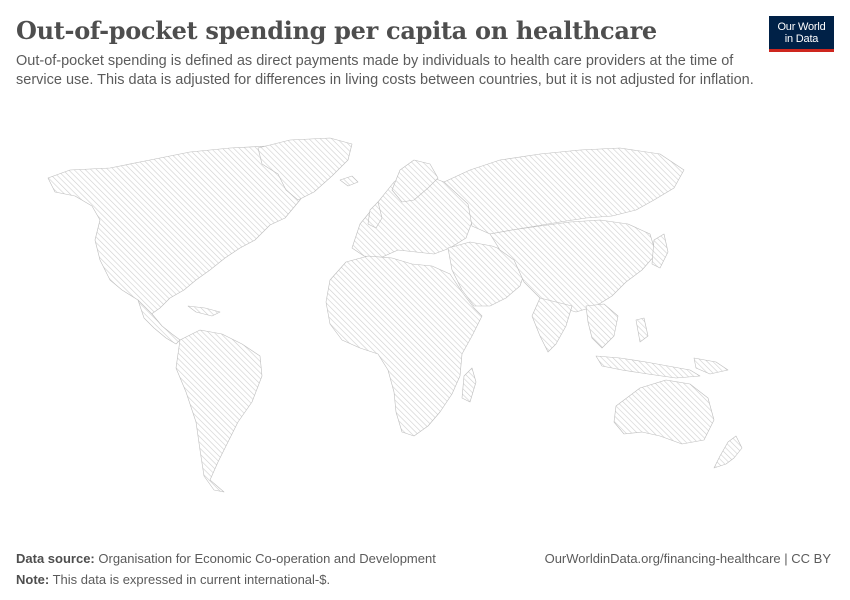 This screenshot has width=850, height=600. What do you see at coordinates (196, 229) in the screenshot?
I see `region-north-america` at bounding box center [196, 229].